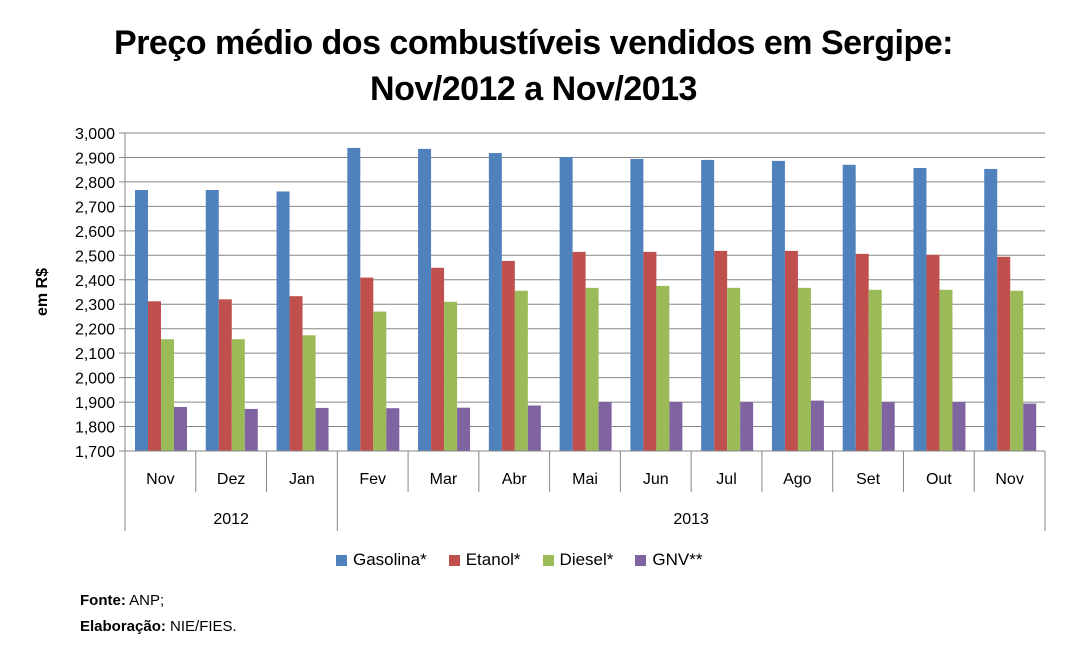 The height and width of the screenshot is (650, 1067). Describe the element at coordinates (147, 600) in the screenshot. I see `source-value: ANP;` at that location.